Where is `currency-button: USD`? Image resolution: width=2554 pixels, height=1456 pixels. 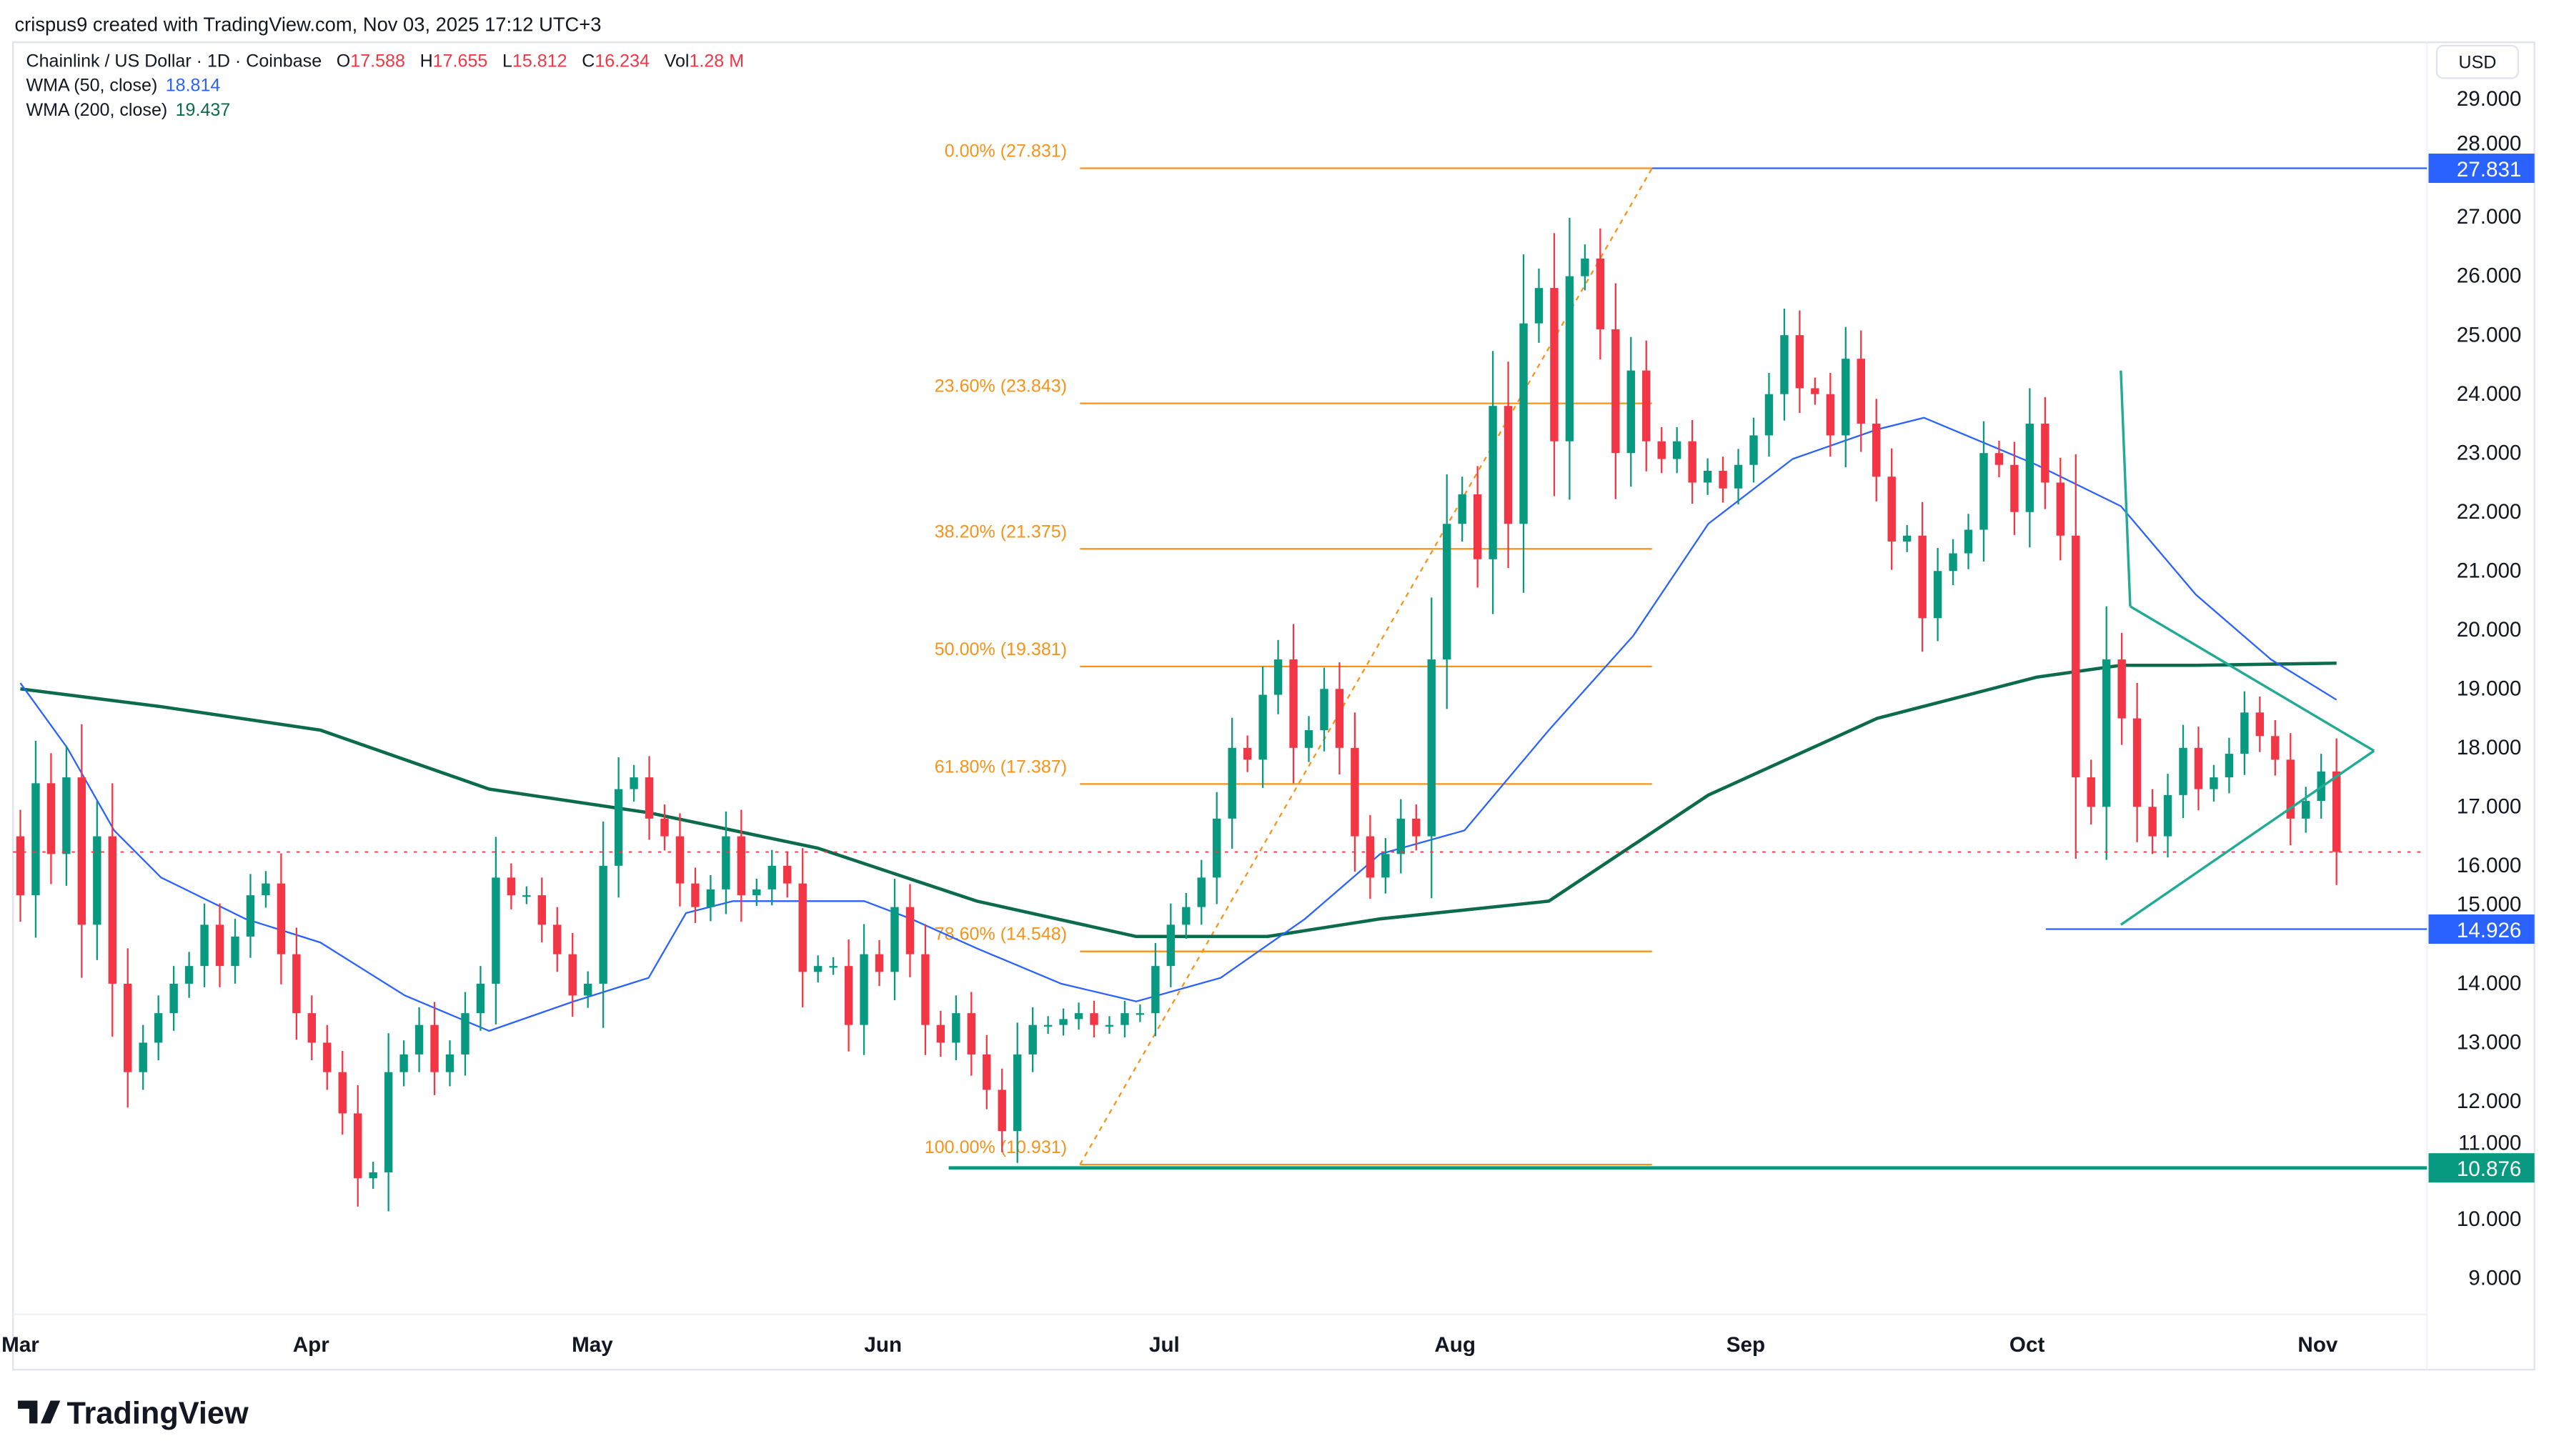 currency-button: USD is located at coordinates (2477, 61).